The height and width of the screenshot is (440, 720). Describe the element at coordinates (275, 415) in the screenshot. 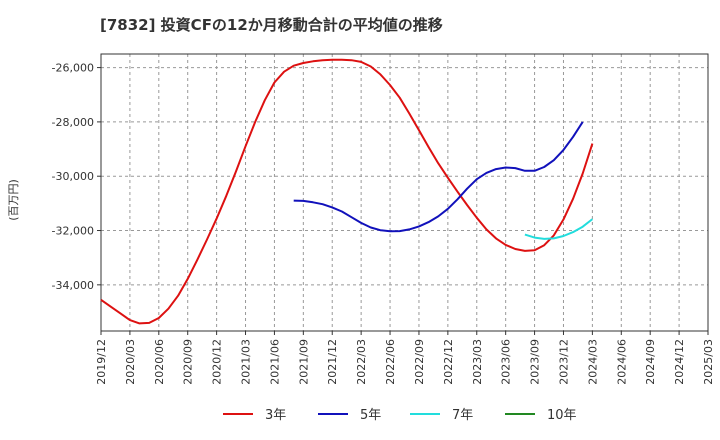

I see `legend-label-0: 3年` at that location.